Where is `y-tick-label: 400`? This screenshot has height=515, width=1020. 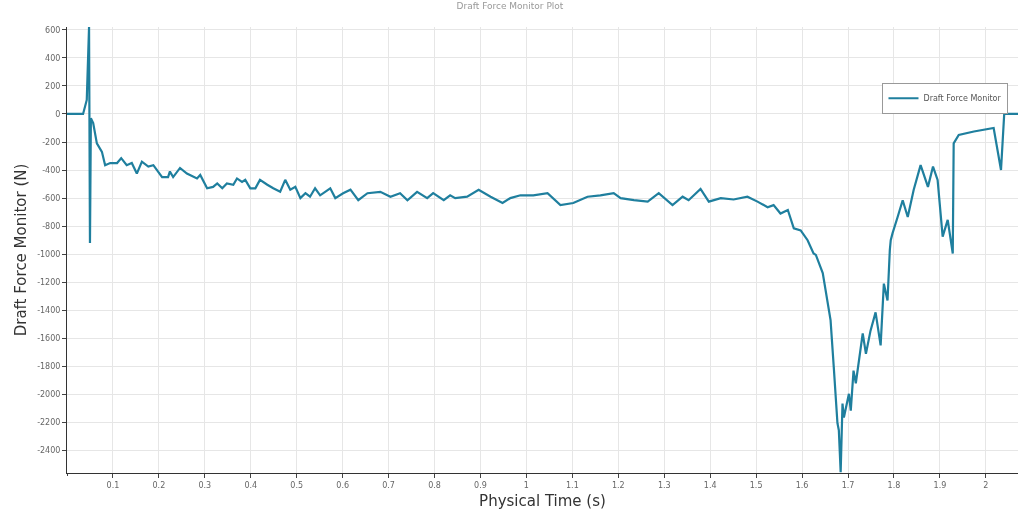
y-tick-label: 400 is located at coordinates (53, 58).